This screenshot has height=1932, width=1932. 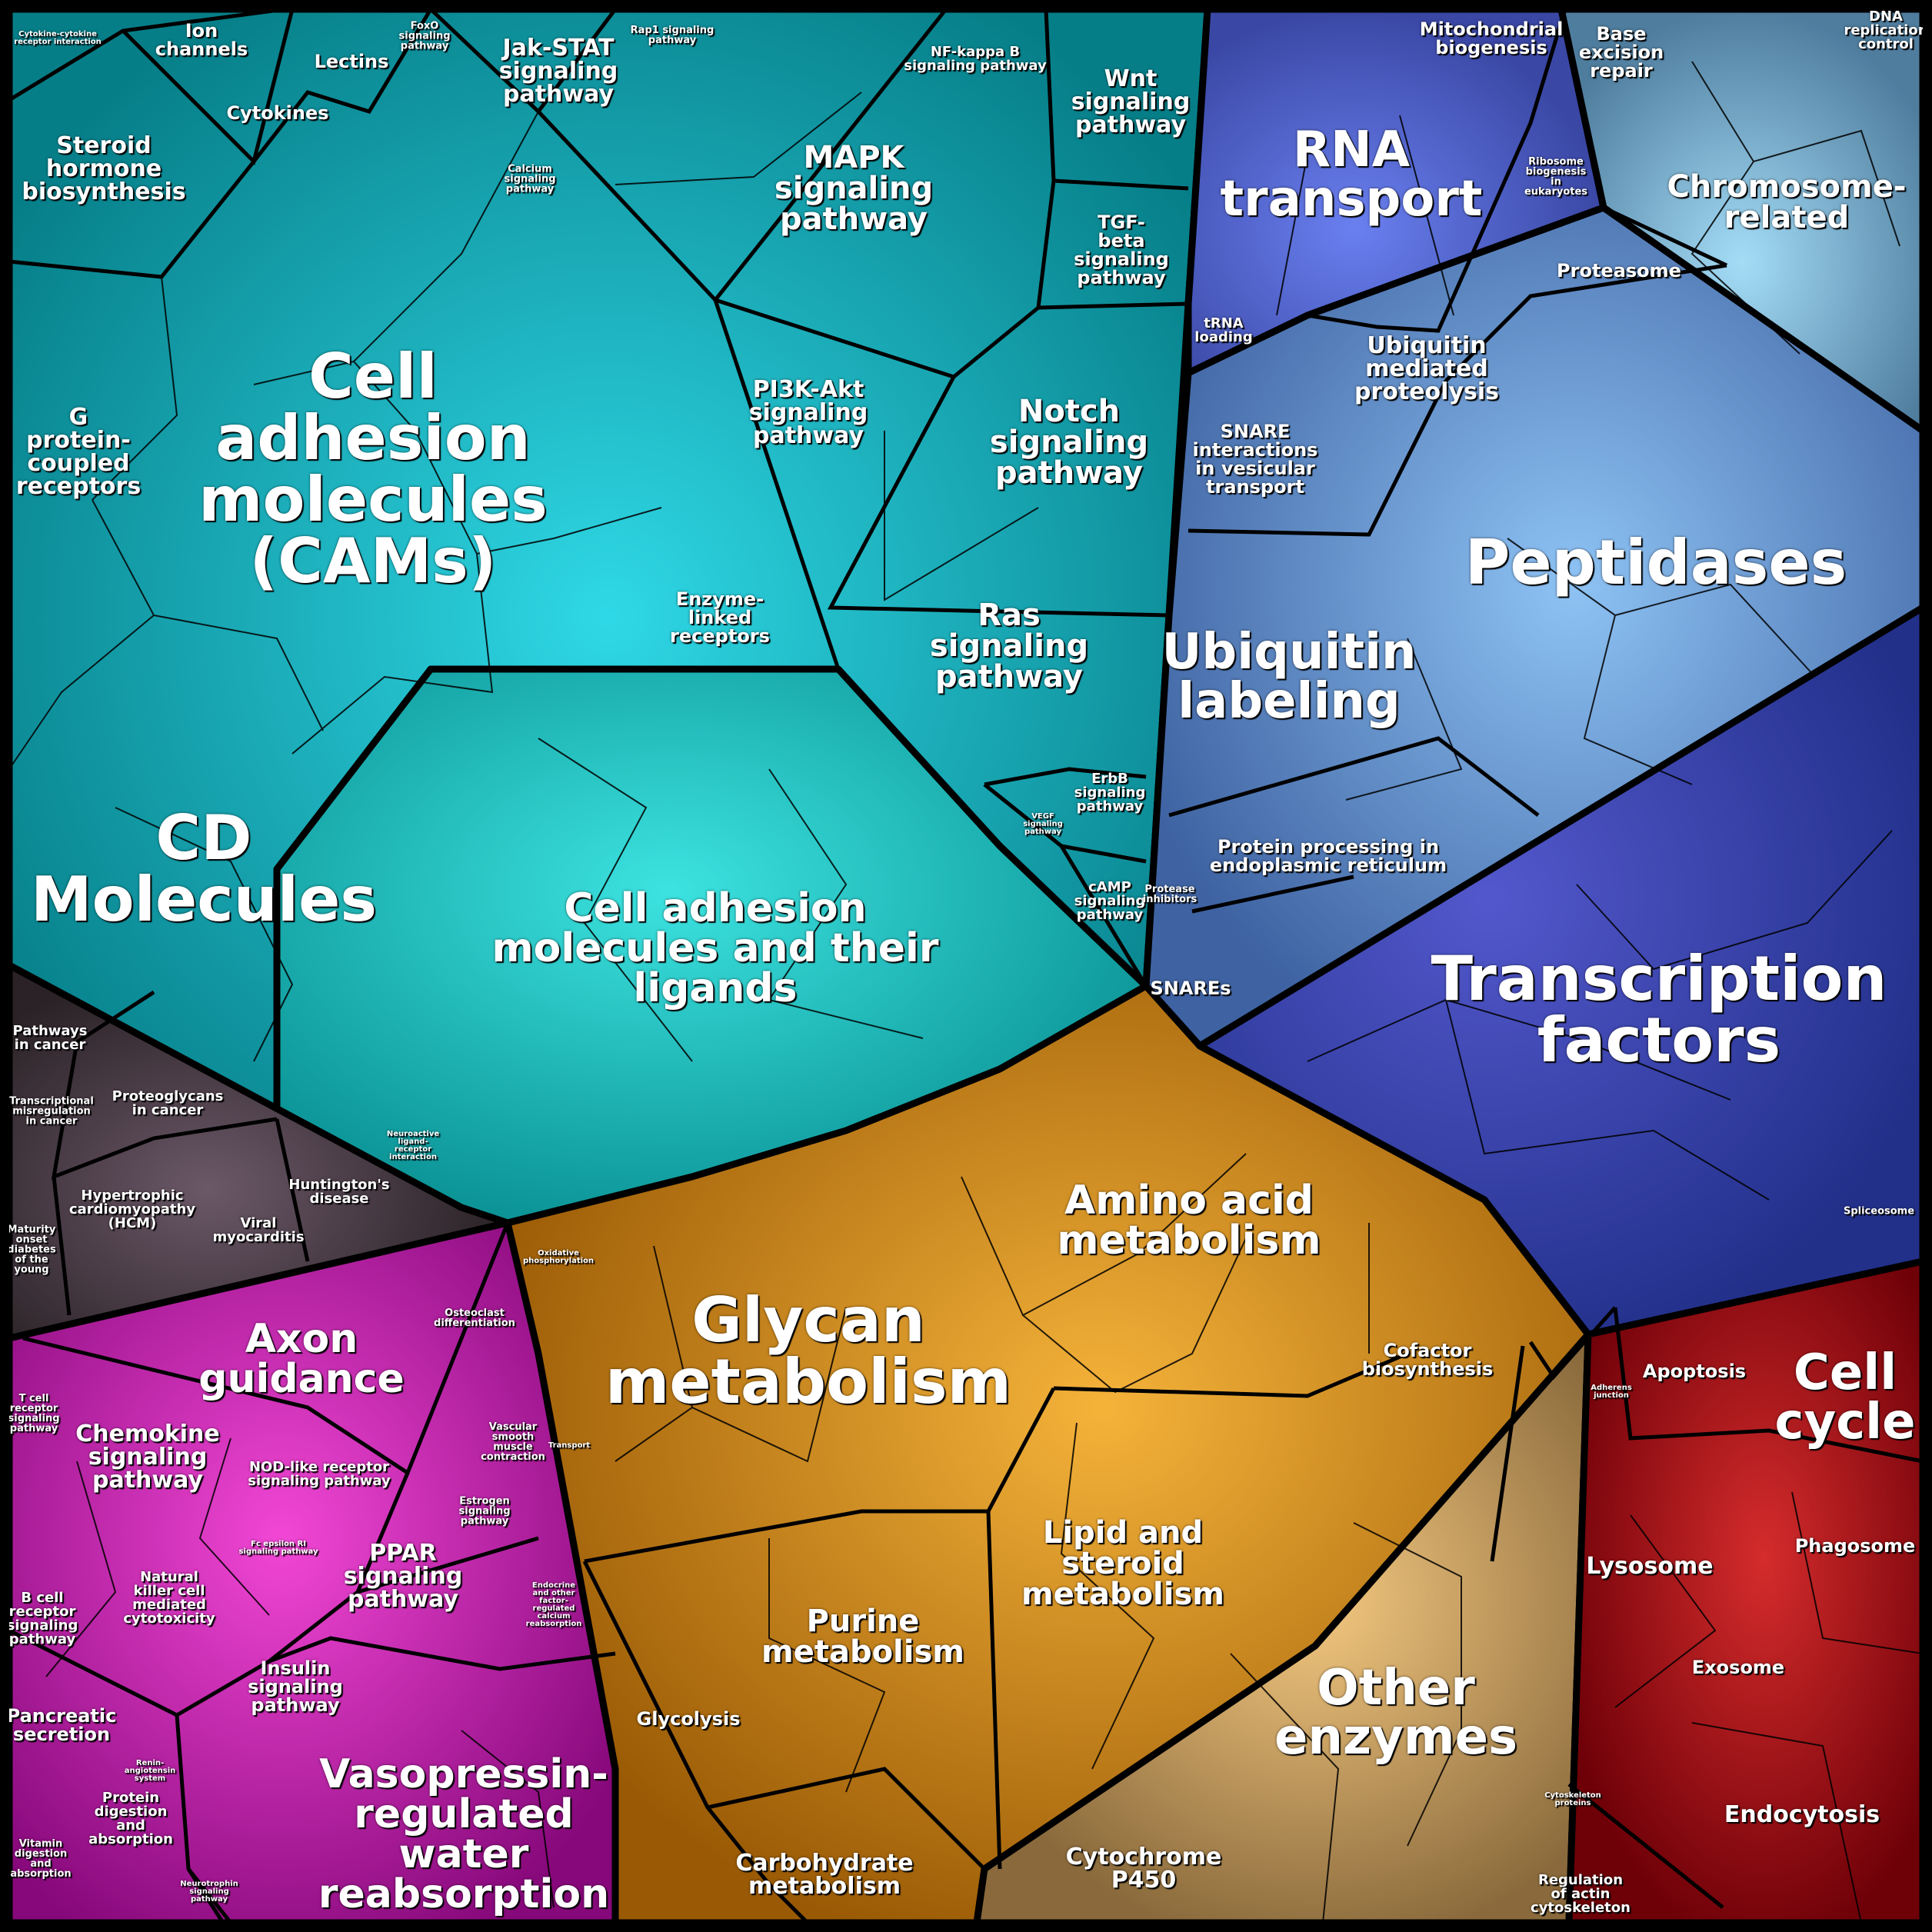 What do you see at coordinates (808, 412) in the screenshot?
I see `cell-label-pi3k-akt-signaling-pathway: PI3K-Akt signaling pathway` at bounding box center [808, 412].